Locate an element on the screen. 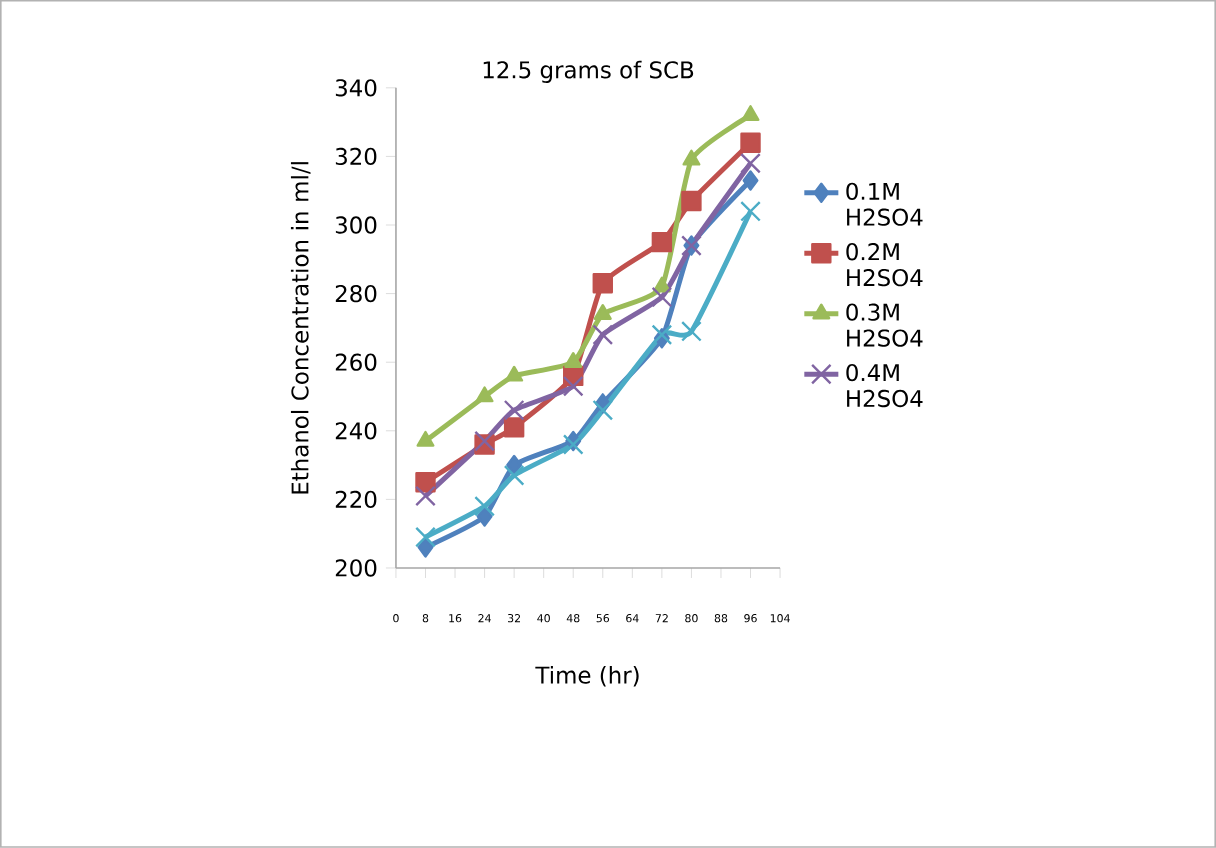 The width and height of the screenshot is (1216, 848). y-tick-label: 240 is located at coordinates (356, 431).